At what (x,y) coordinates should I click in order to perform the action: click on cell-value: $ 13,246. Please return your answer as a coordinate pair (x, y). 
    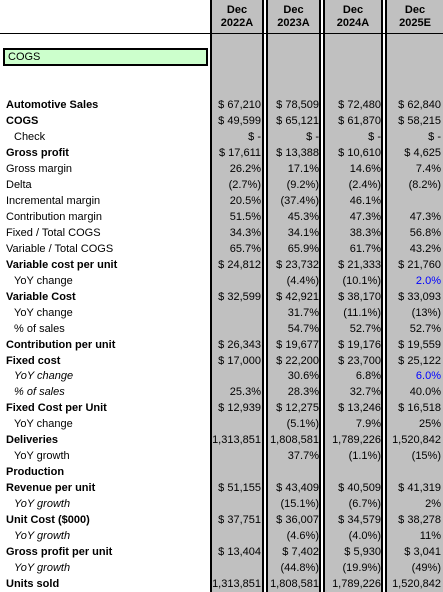
    Looking at the image, I should click on (359, 408).